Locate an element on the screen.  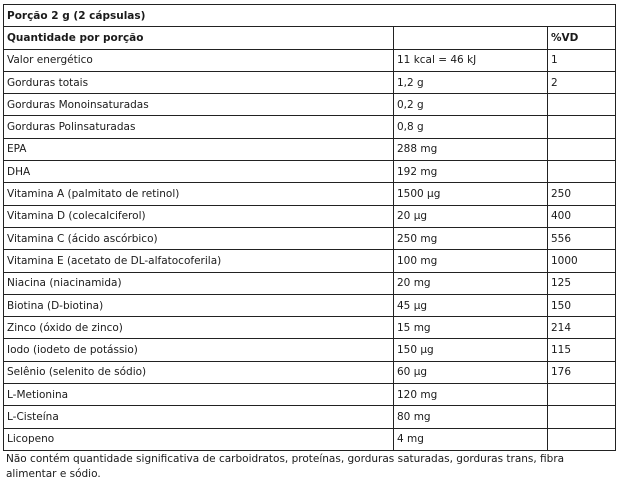
nutrient-row: Selênio (selenito de sódio) 60 µg 176 is located at coordinates (309, 372).